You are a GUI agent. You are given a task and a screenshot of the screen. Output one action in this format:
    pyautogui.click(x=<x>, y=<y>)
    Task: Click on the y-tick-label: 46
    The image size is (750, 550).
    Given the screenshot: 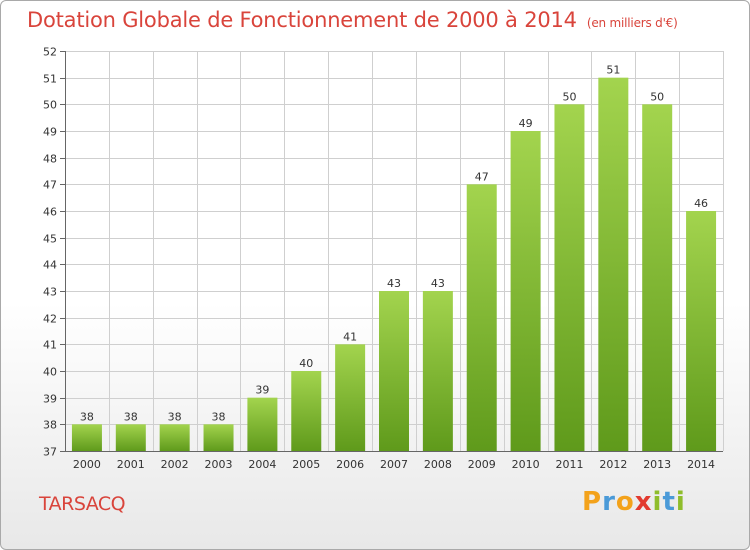 What is the action you would take?
    pyautogui.click(x=50, y=212)
    